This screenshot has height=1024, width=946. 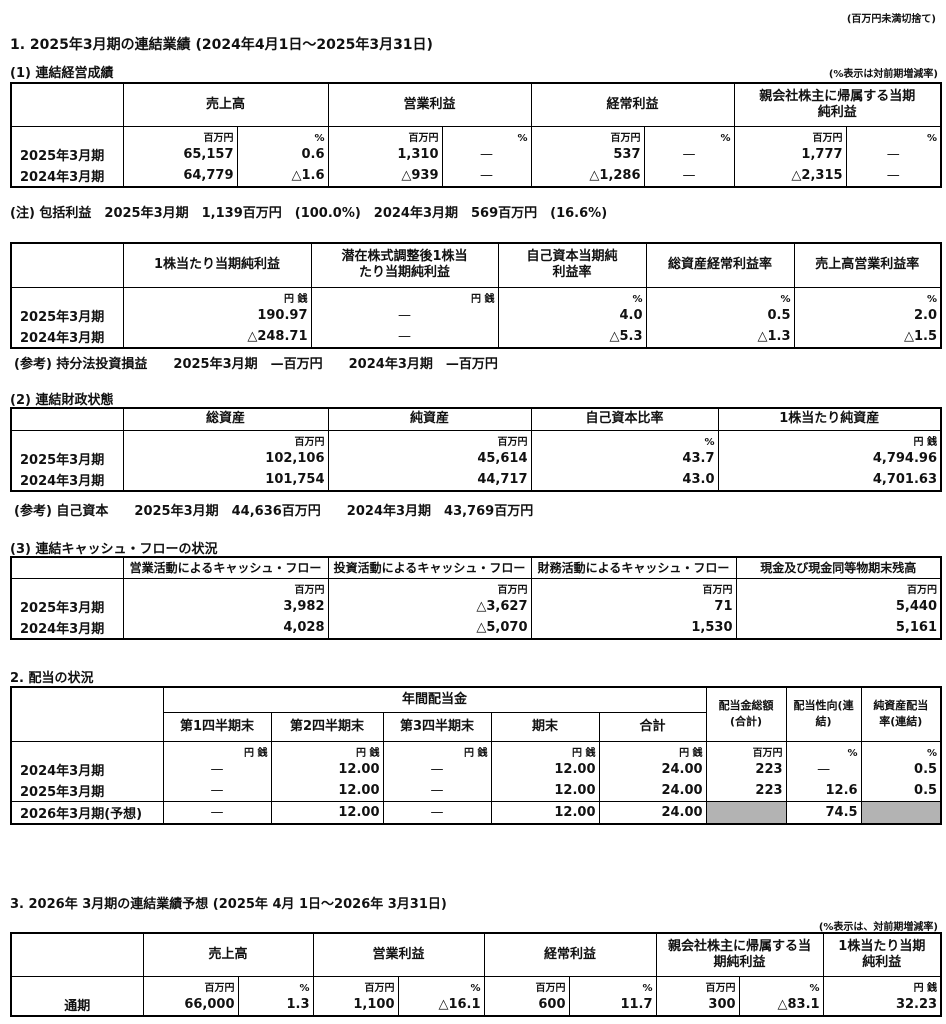 What do you see at coordinates (225, 479) in the screenshot?
I see `cell-value: 101,754` at bounding box center [225, 479].